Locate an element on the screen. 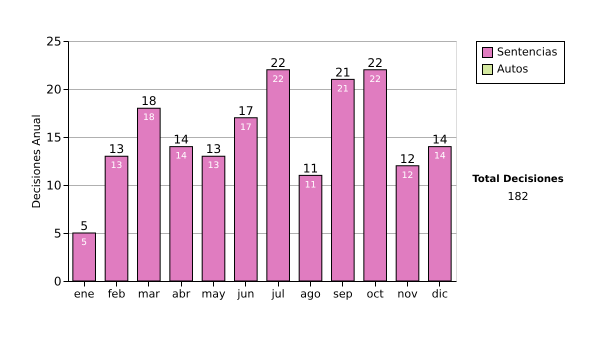 Image resolution: width=600 pixels, height=340 pixels. text: 182 is located at coordinates (518, 196).